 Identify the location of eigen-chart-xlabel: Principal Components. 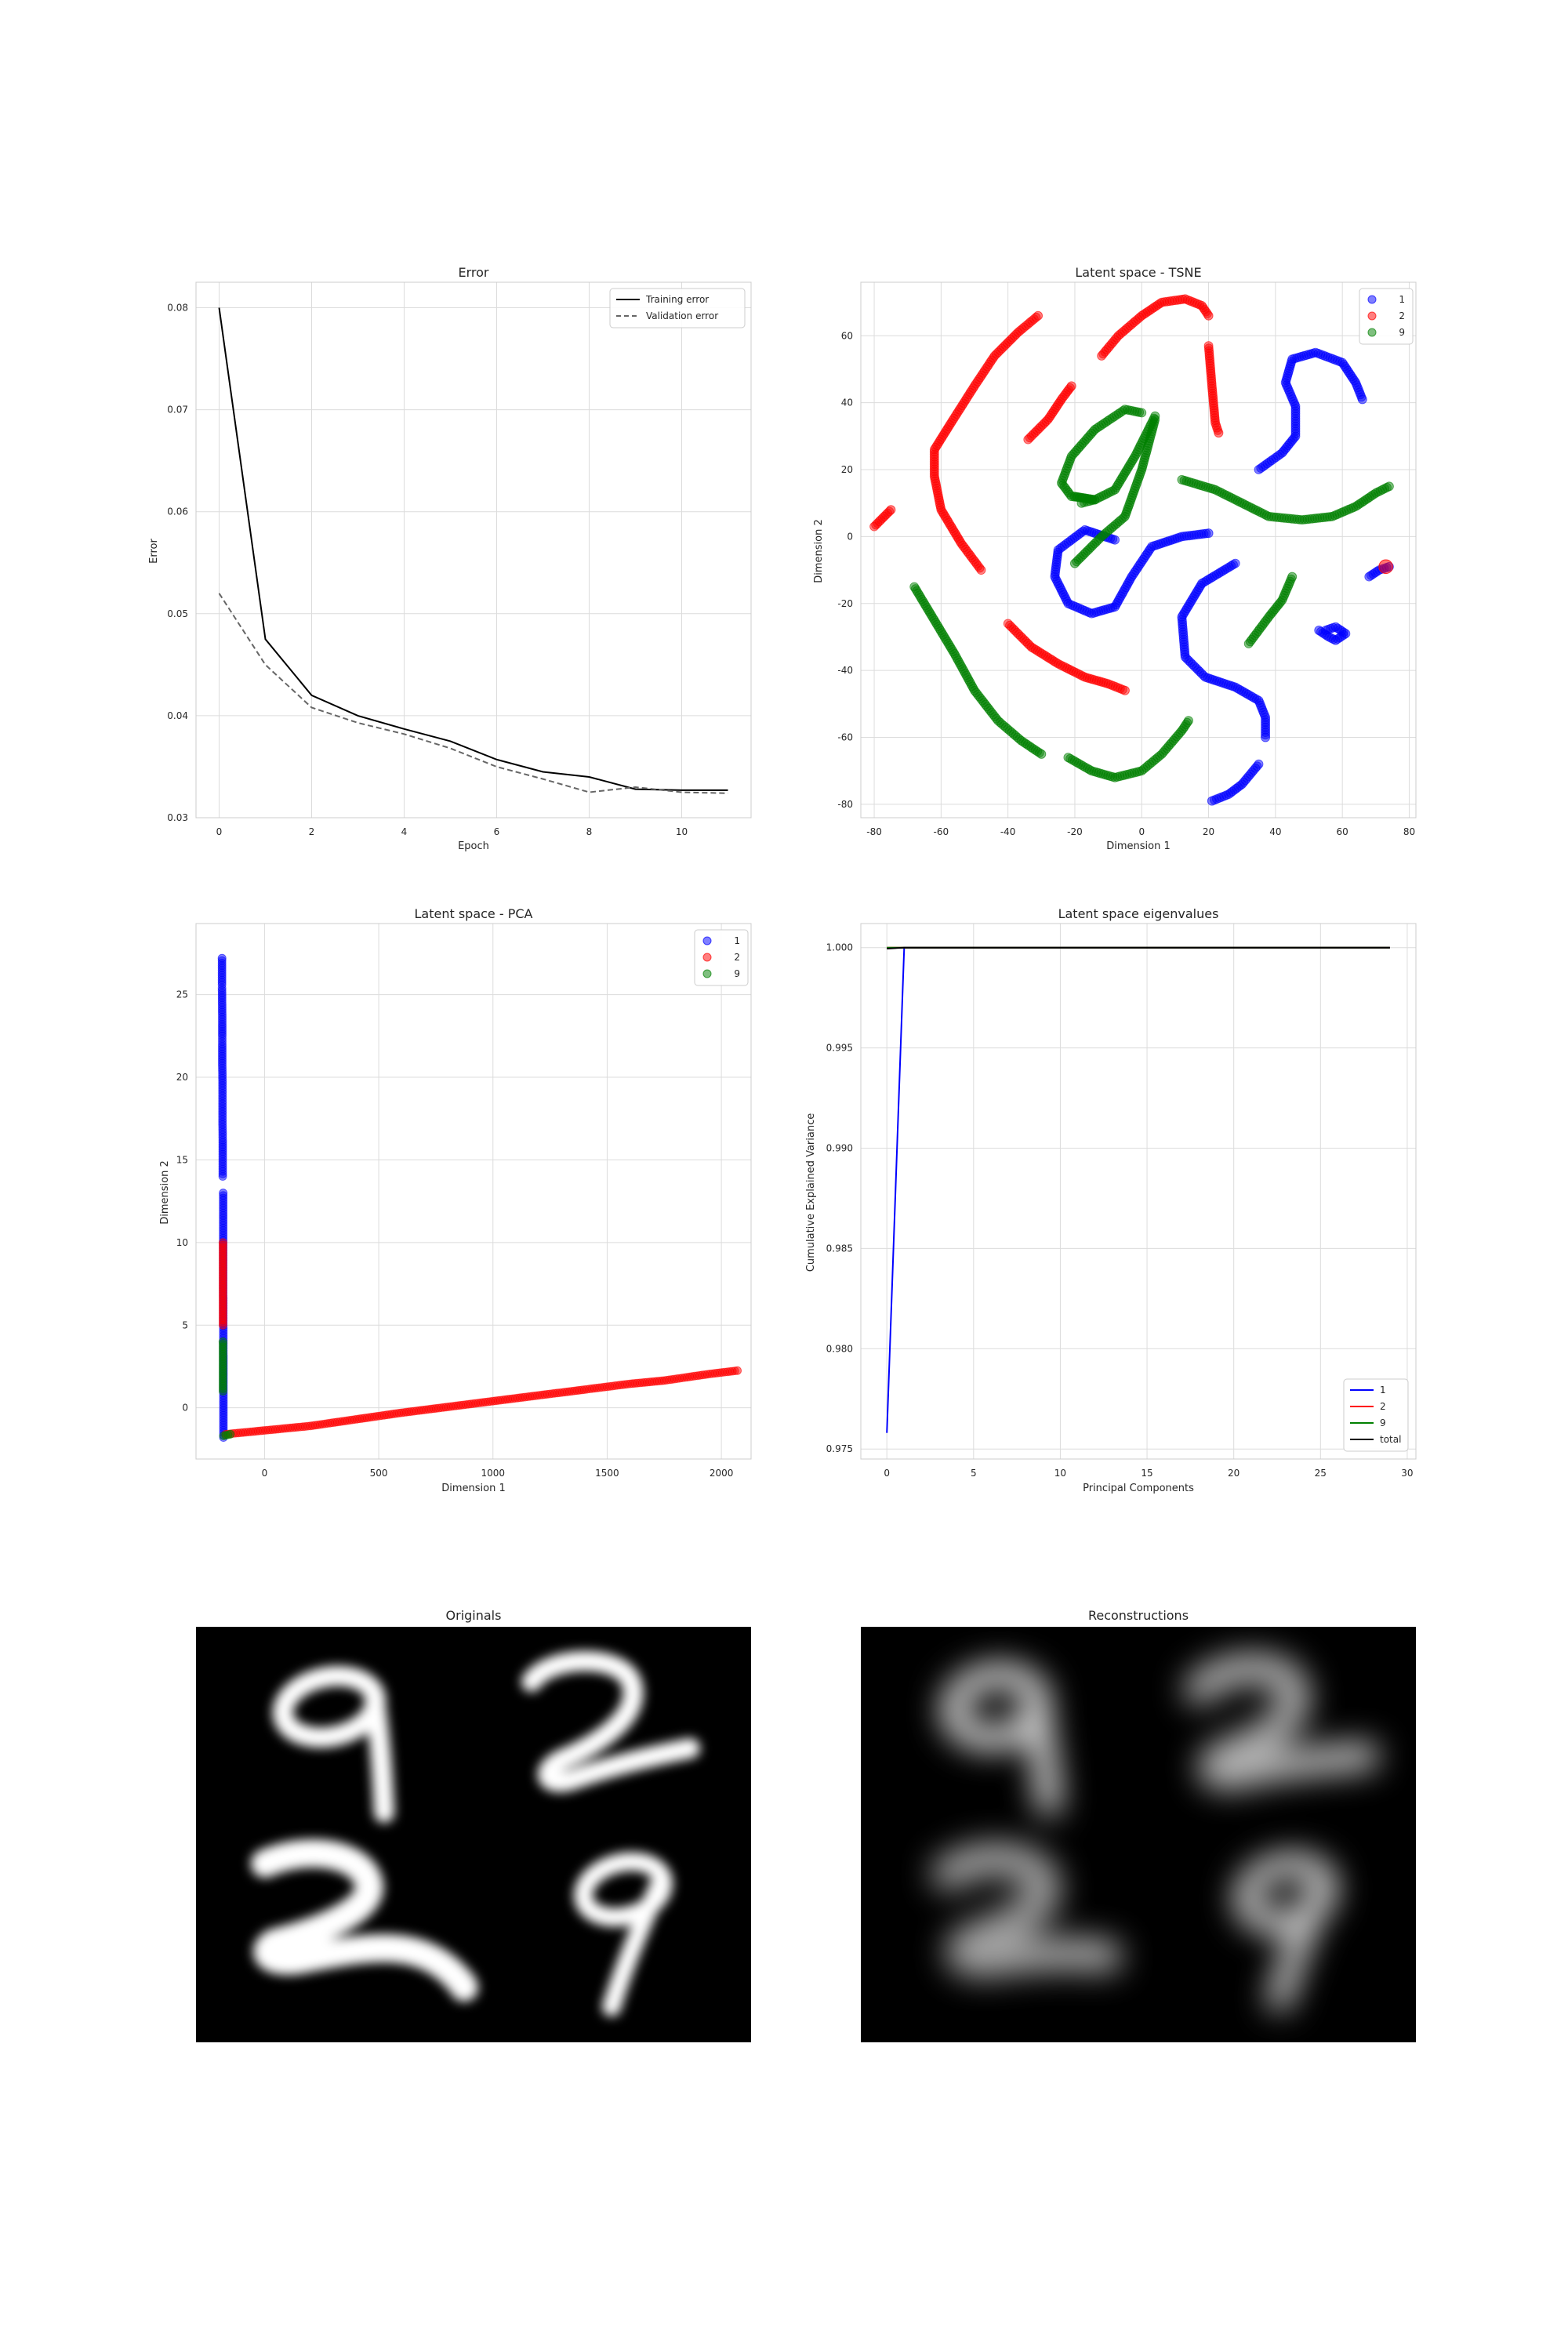
(1138, 1488).